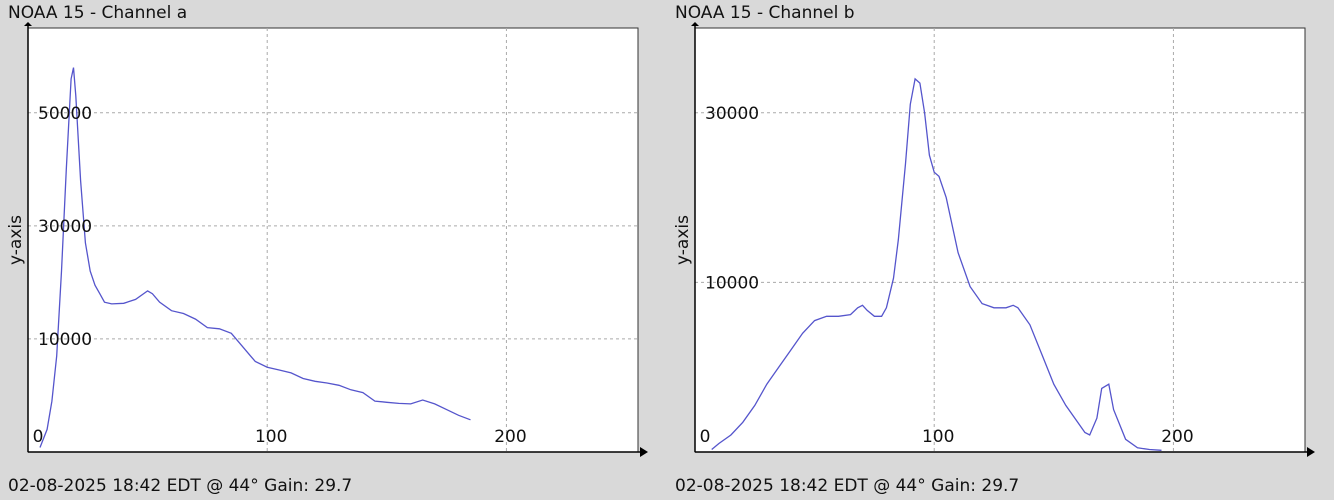 Image resolution: width=1334 pixels, height=500 pixels. What do you see at coordinates (98, 13) in the screenshot?
I see `channel-a-title: NOAA 15 - Channel a` at bounding box center [98, 13].